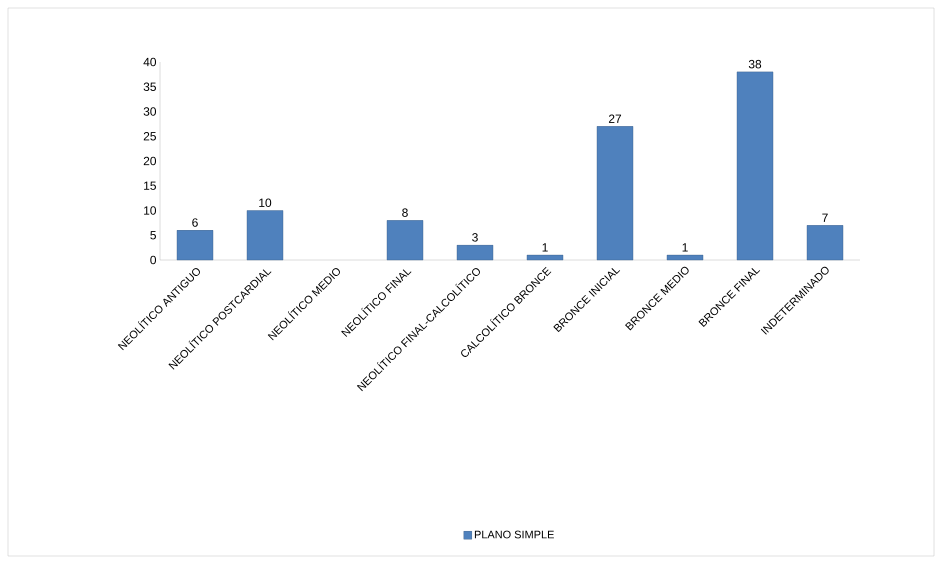 This screenshot has height=564, width=942. What do you see at coordinates (150, 161) in the screenshot?
I see `y-tick-label: 20` at bounding box center [150, 161].